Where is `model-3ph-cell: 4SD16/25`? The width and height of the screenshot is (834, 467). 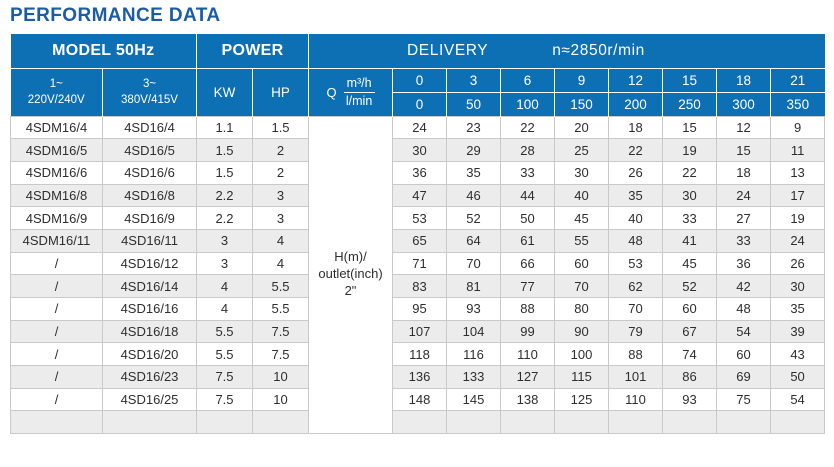
model-3ph-cell: 4SD16/25 is located at coordinates (149, 399).